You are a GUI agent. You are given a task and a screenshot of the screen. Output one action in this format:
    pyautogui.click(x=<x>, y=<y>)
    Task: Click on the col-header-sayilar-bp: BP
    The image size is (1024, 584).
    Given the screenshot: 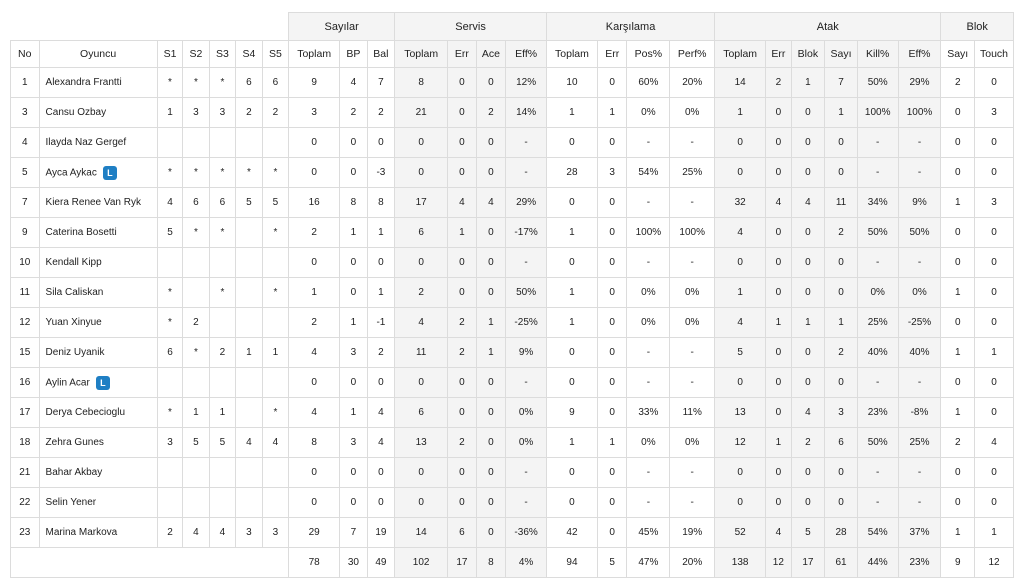 What is the action you would take?
    pyautogui.click(x=353, y=54)
    